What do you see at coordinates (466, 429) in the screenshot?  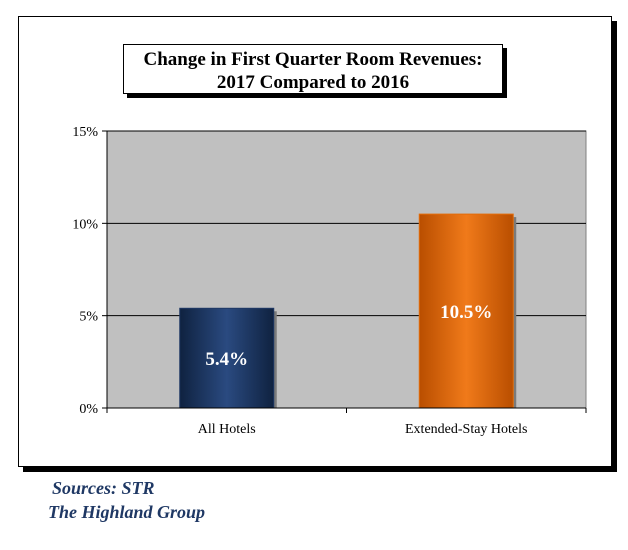 I see `x-category-label: Extended-Stay Hotels` at bounding box center [466, 429].